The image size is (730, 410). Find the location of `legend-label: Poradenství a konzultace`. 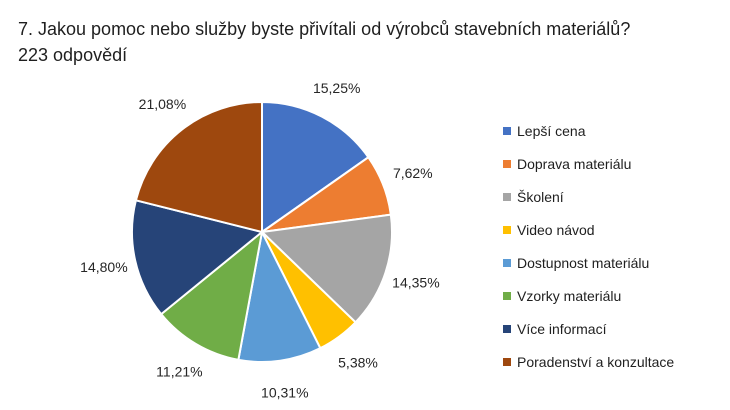

legend-label: Poradenství a konzultace is located at coordinates (596, 361).